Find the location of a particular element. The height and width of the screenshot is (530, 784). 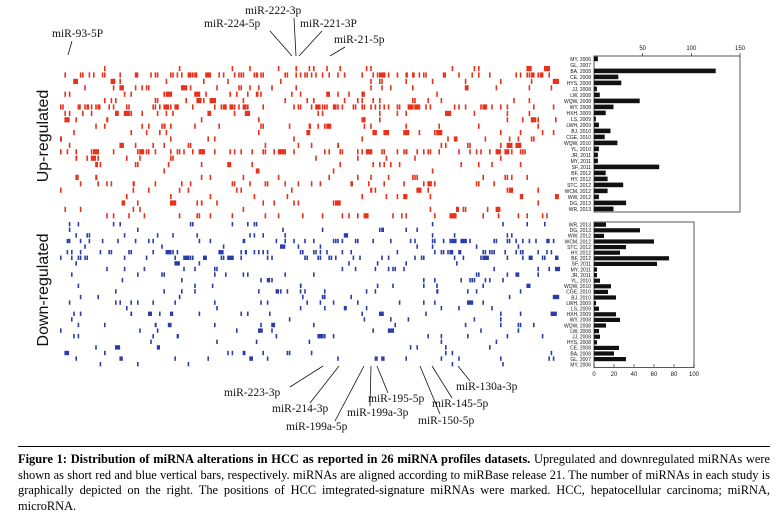

marker-label: miR-221-3P is located at coordinates (328, 24).